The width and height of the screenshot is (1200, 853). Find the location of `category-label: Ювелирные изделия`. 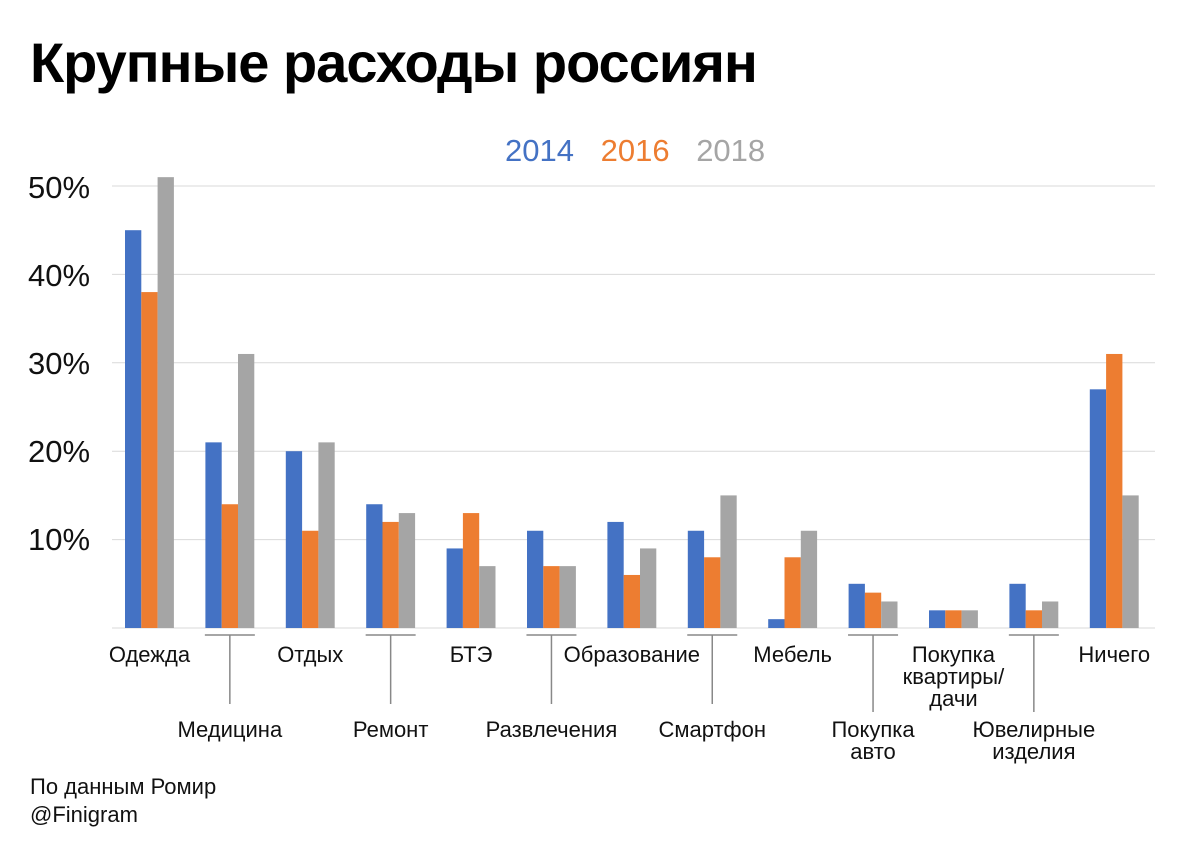

category-label: Ювелирные изделия is located at coordinates (1033, 740).